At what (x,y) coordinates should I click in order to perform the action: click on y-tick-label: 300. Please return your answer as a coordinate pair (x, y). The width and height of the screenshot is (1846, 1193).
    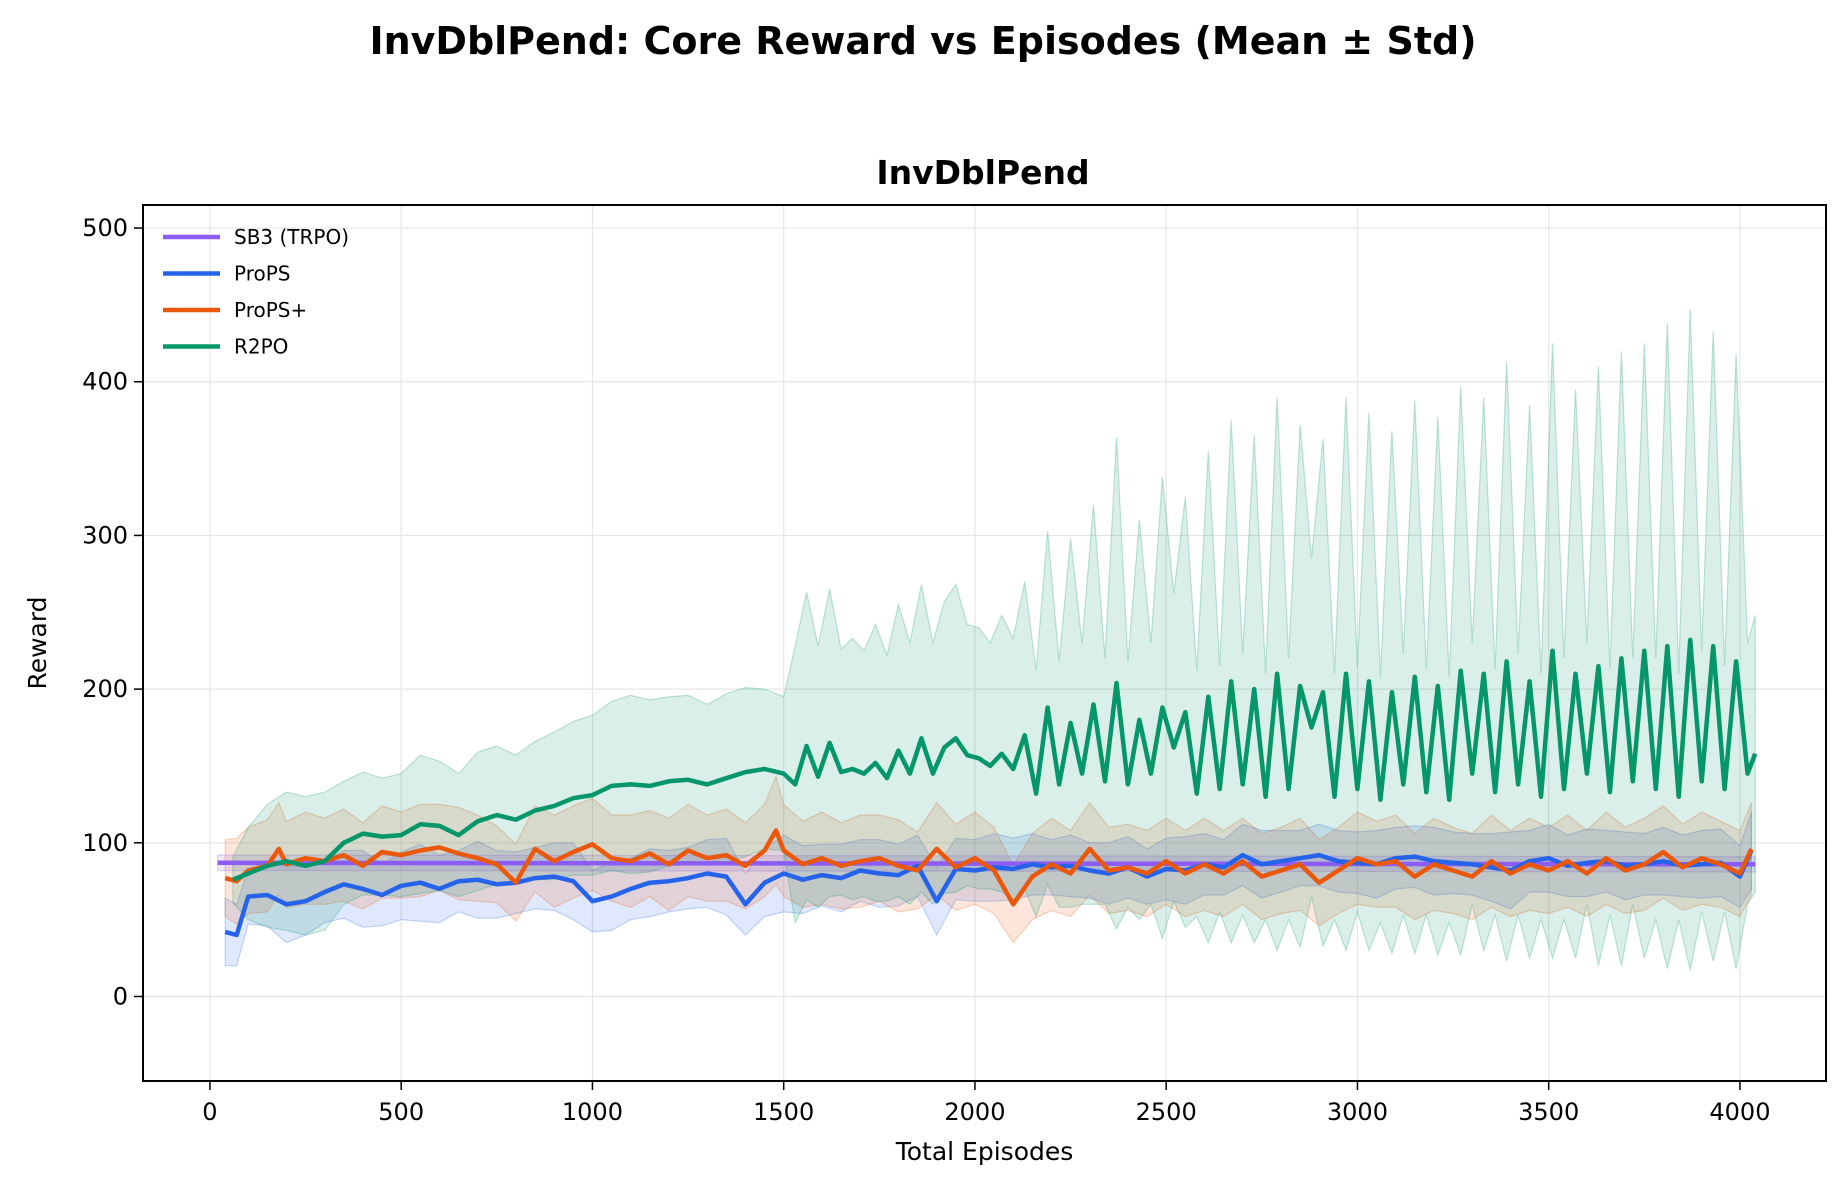
    Looking at the image, I should click on (105, 535).